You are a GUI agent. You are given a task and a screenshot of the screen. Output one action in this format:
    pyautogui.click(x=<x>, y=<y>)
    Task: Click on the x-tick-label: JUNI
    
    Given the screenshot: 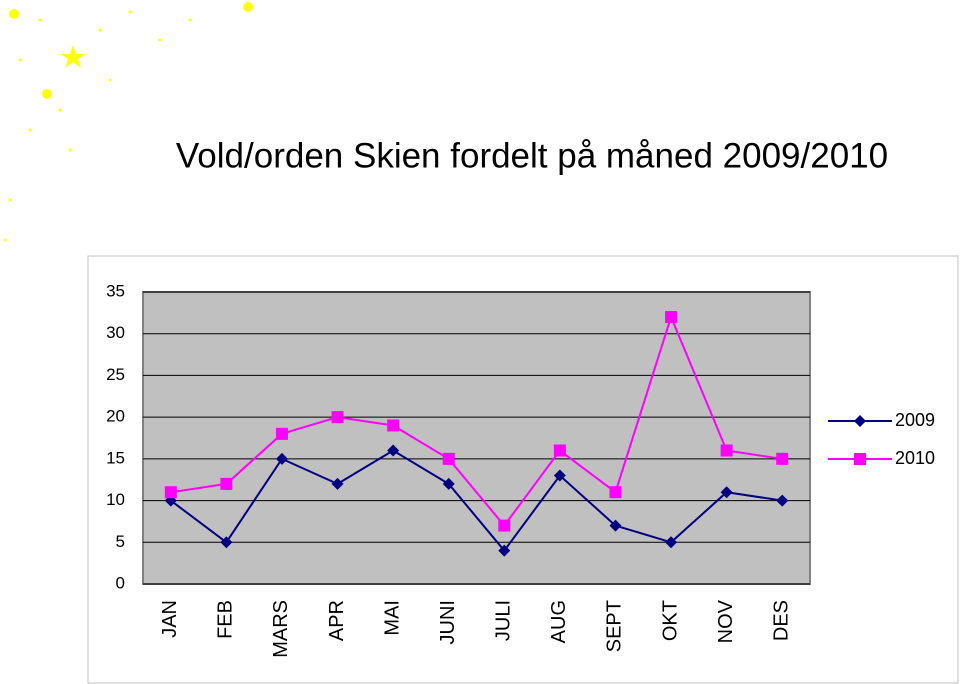 What is the action you would take?
    pyautogui.click(x=448, y=622)
    